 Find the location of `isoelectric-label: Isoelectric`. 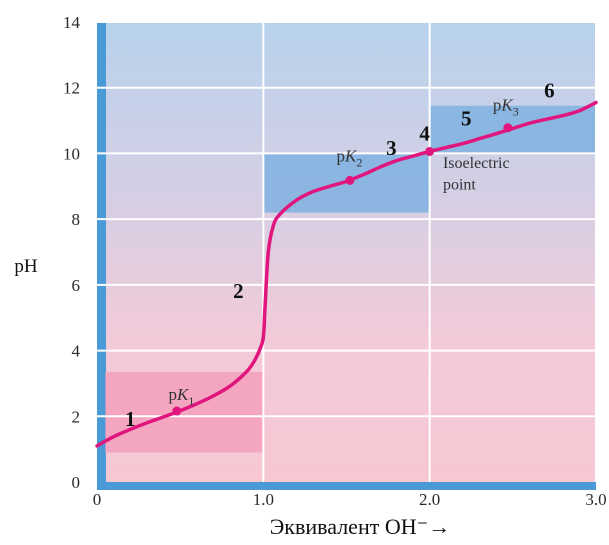

isoelectric-label: Isoelectric is located at coordinates (476, 163).